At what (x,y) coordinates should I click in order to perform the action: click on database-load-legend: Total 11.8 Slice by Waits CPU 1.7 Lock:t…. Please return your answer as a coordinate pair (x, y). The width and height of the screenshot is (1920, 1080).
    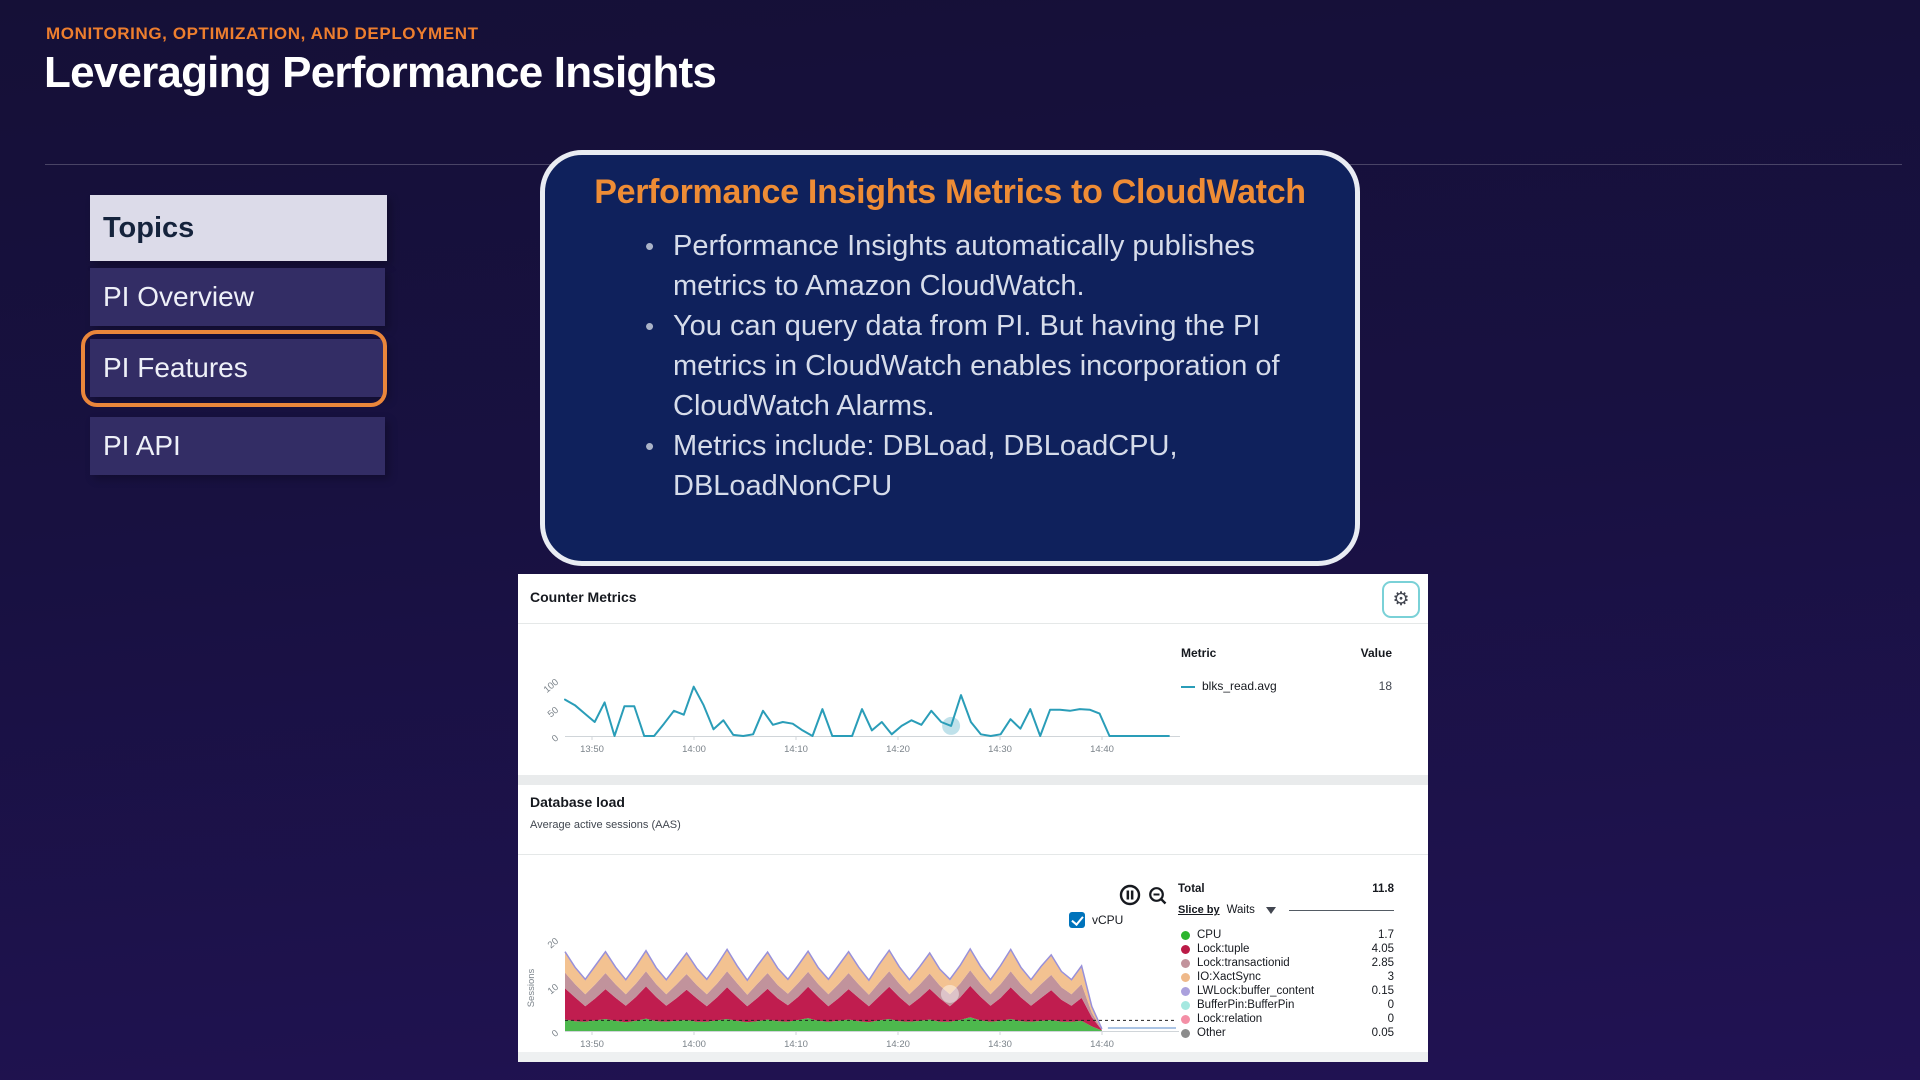
    Looking at the image, I should click on (1286, 961).